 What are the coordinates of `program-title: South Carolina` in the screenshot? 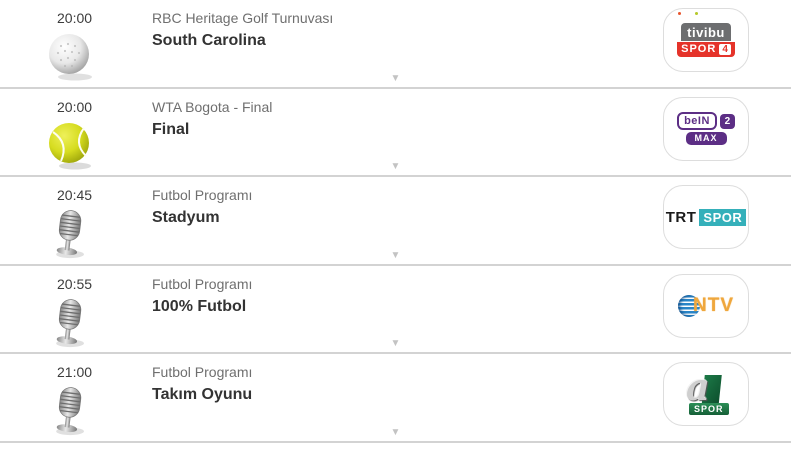 It's located at (209, 40).